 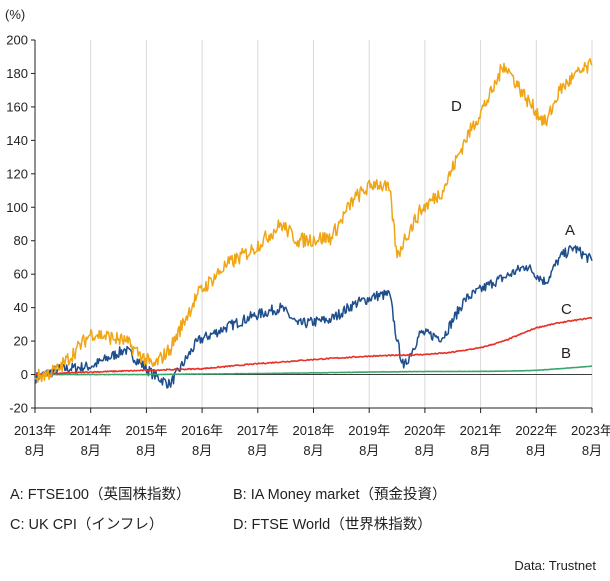 What do you see at coordinates (555, 565) in the screenshot?
I see `source-note: Data: Trustnet` at bounding box center [555, 565].